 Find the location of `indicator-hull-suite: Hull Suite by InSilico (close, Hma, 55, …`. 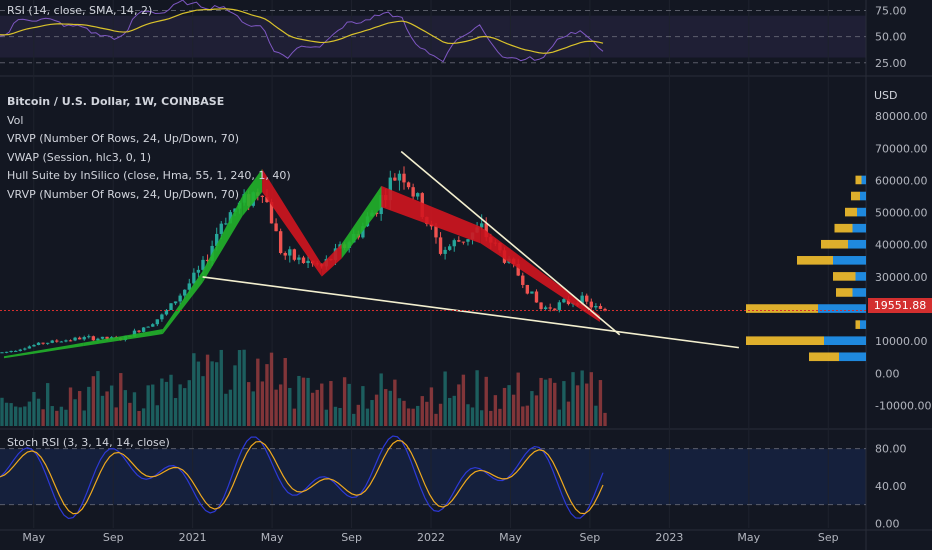

indicator-hull-suite: Hull Suite by InSilico (close, Hma, 55, … is located at coordinates (149, 176).